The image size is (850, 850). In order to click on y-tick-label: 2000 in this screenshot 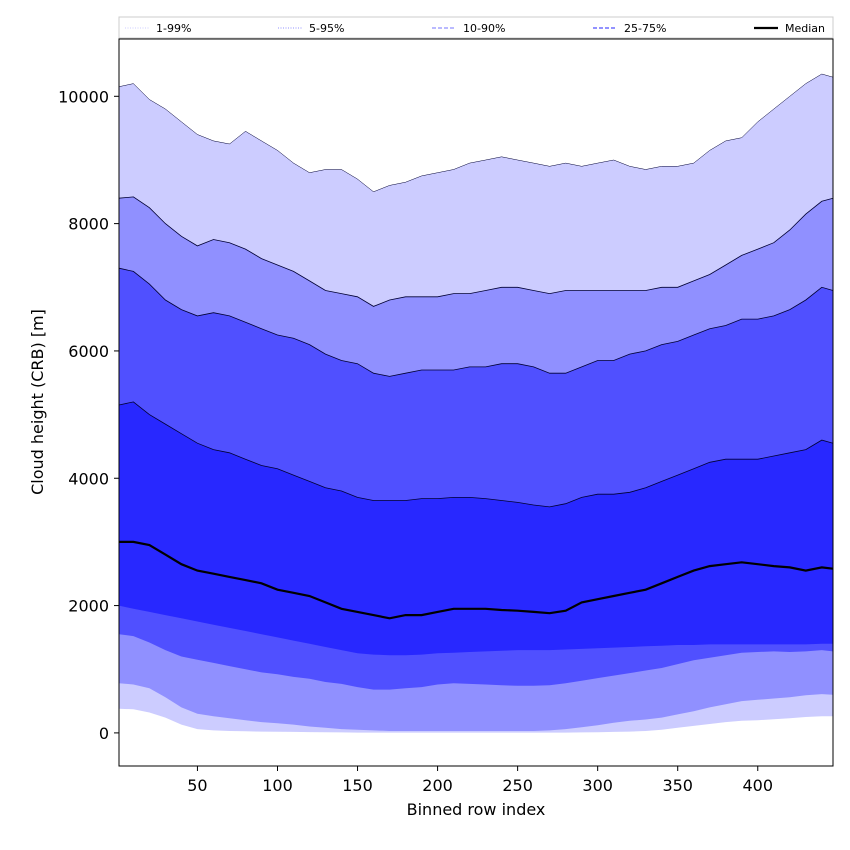, I will do `click(88, 606)`.